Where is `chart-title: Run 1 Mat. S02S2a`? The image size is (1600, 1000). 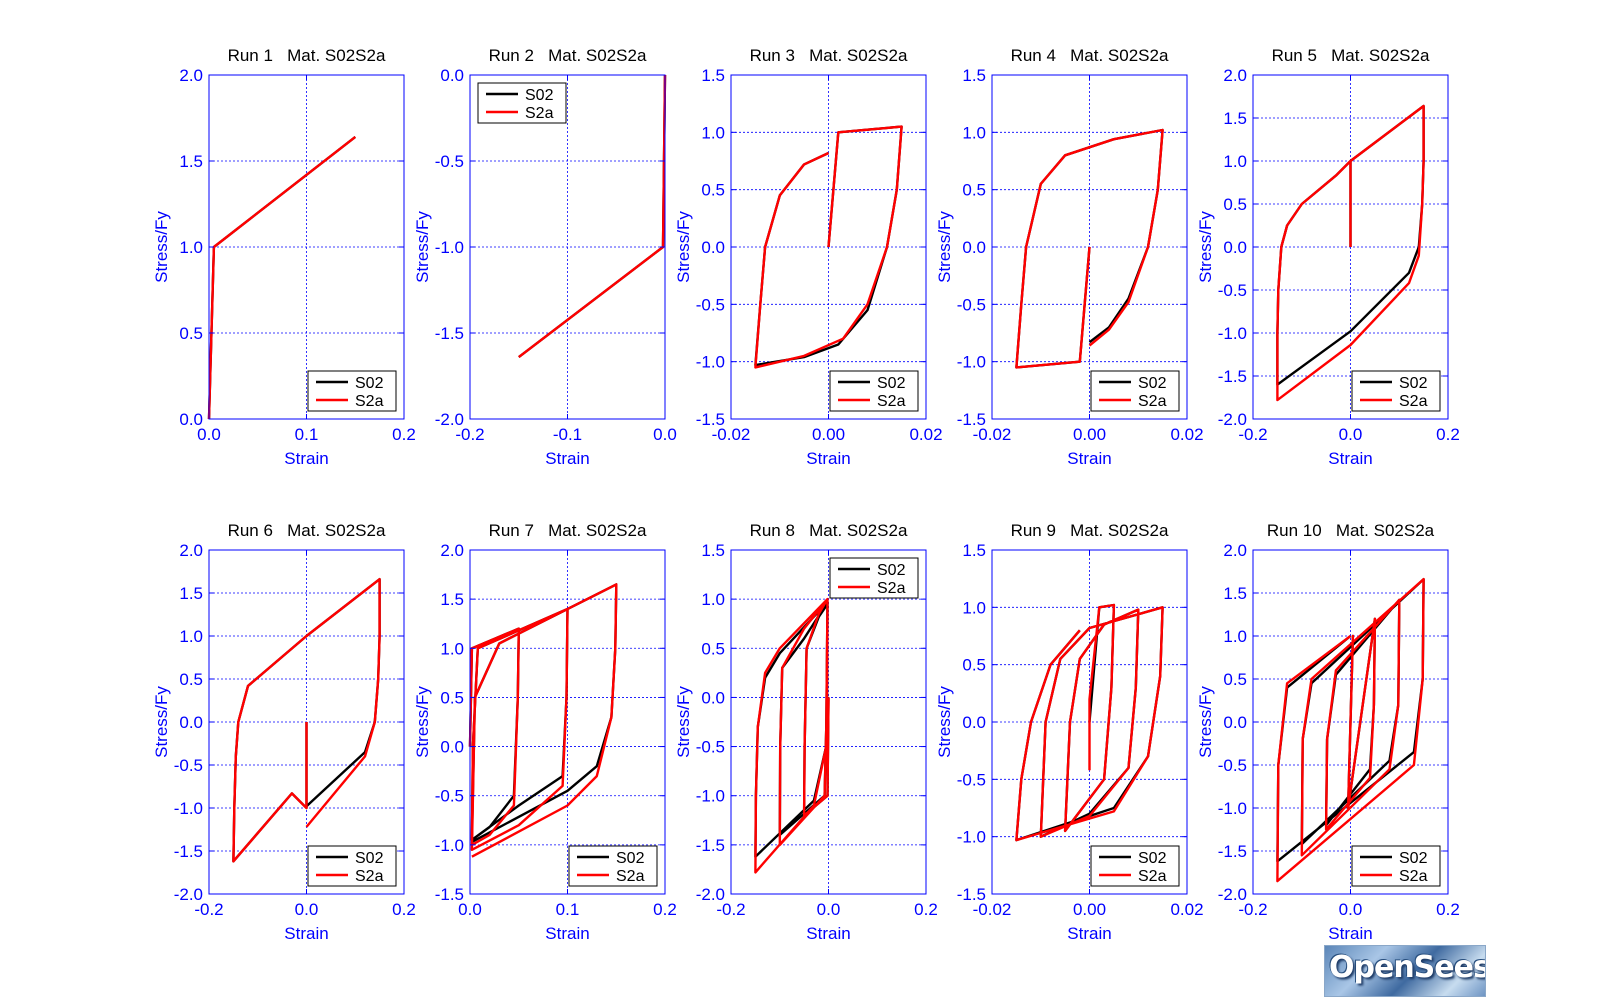 chart-title: Run 1 Mat. S02S2a is located at coordinates (307, 55).